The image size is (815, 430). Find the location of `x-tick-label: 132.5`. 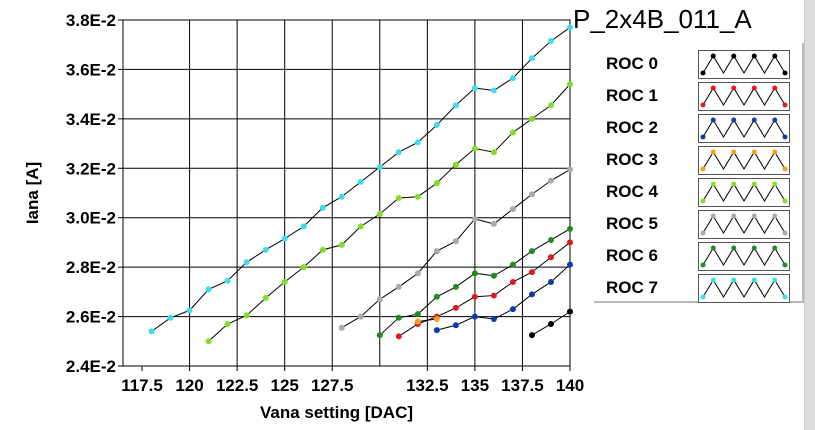

x-tick-label: 132.5 is located at coordinates (427, 385).